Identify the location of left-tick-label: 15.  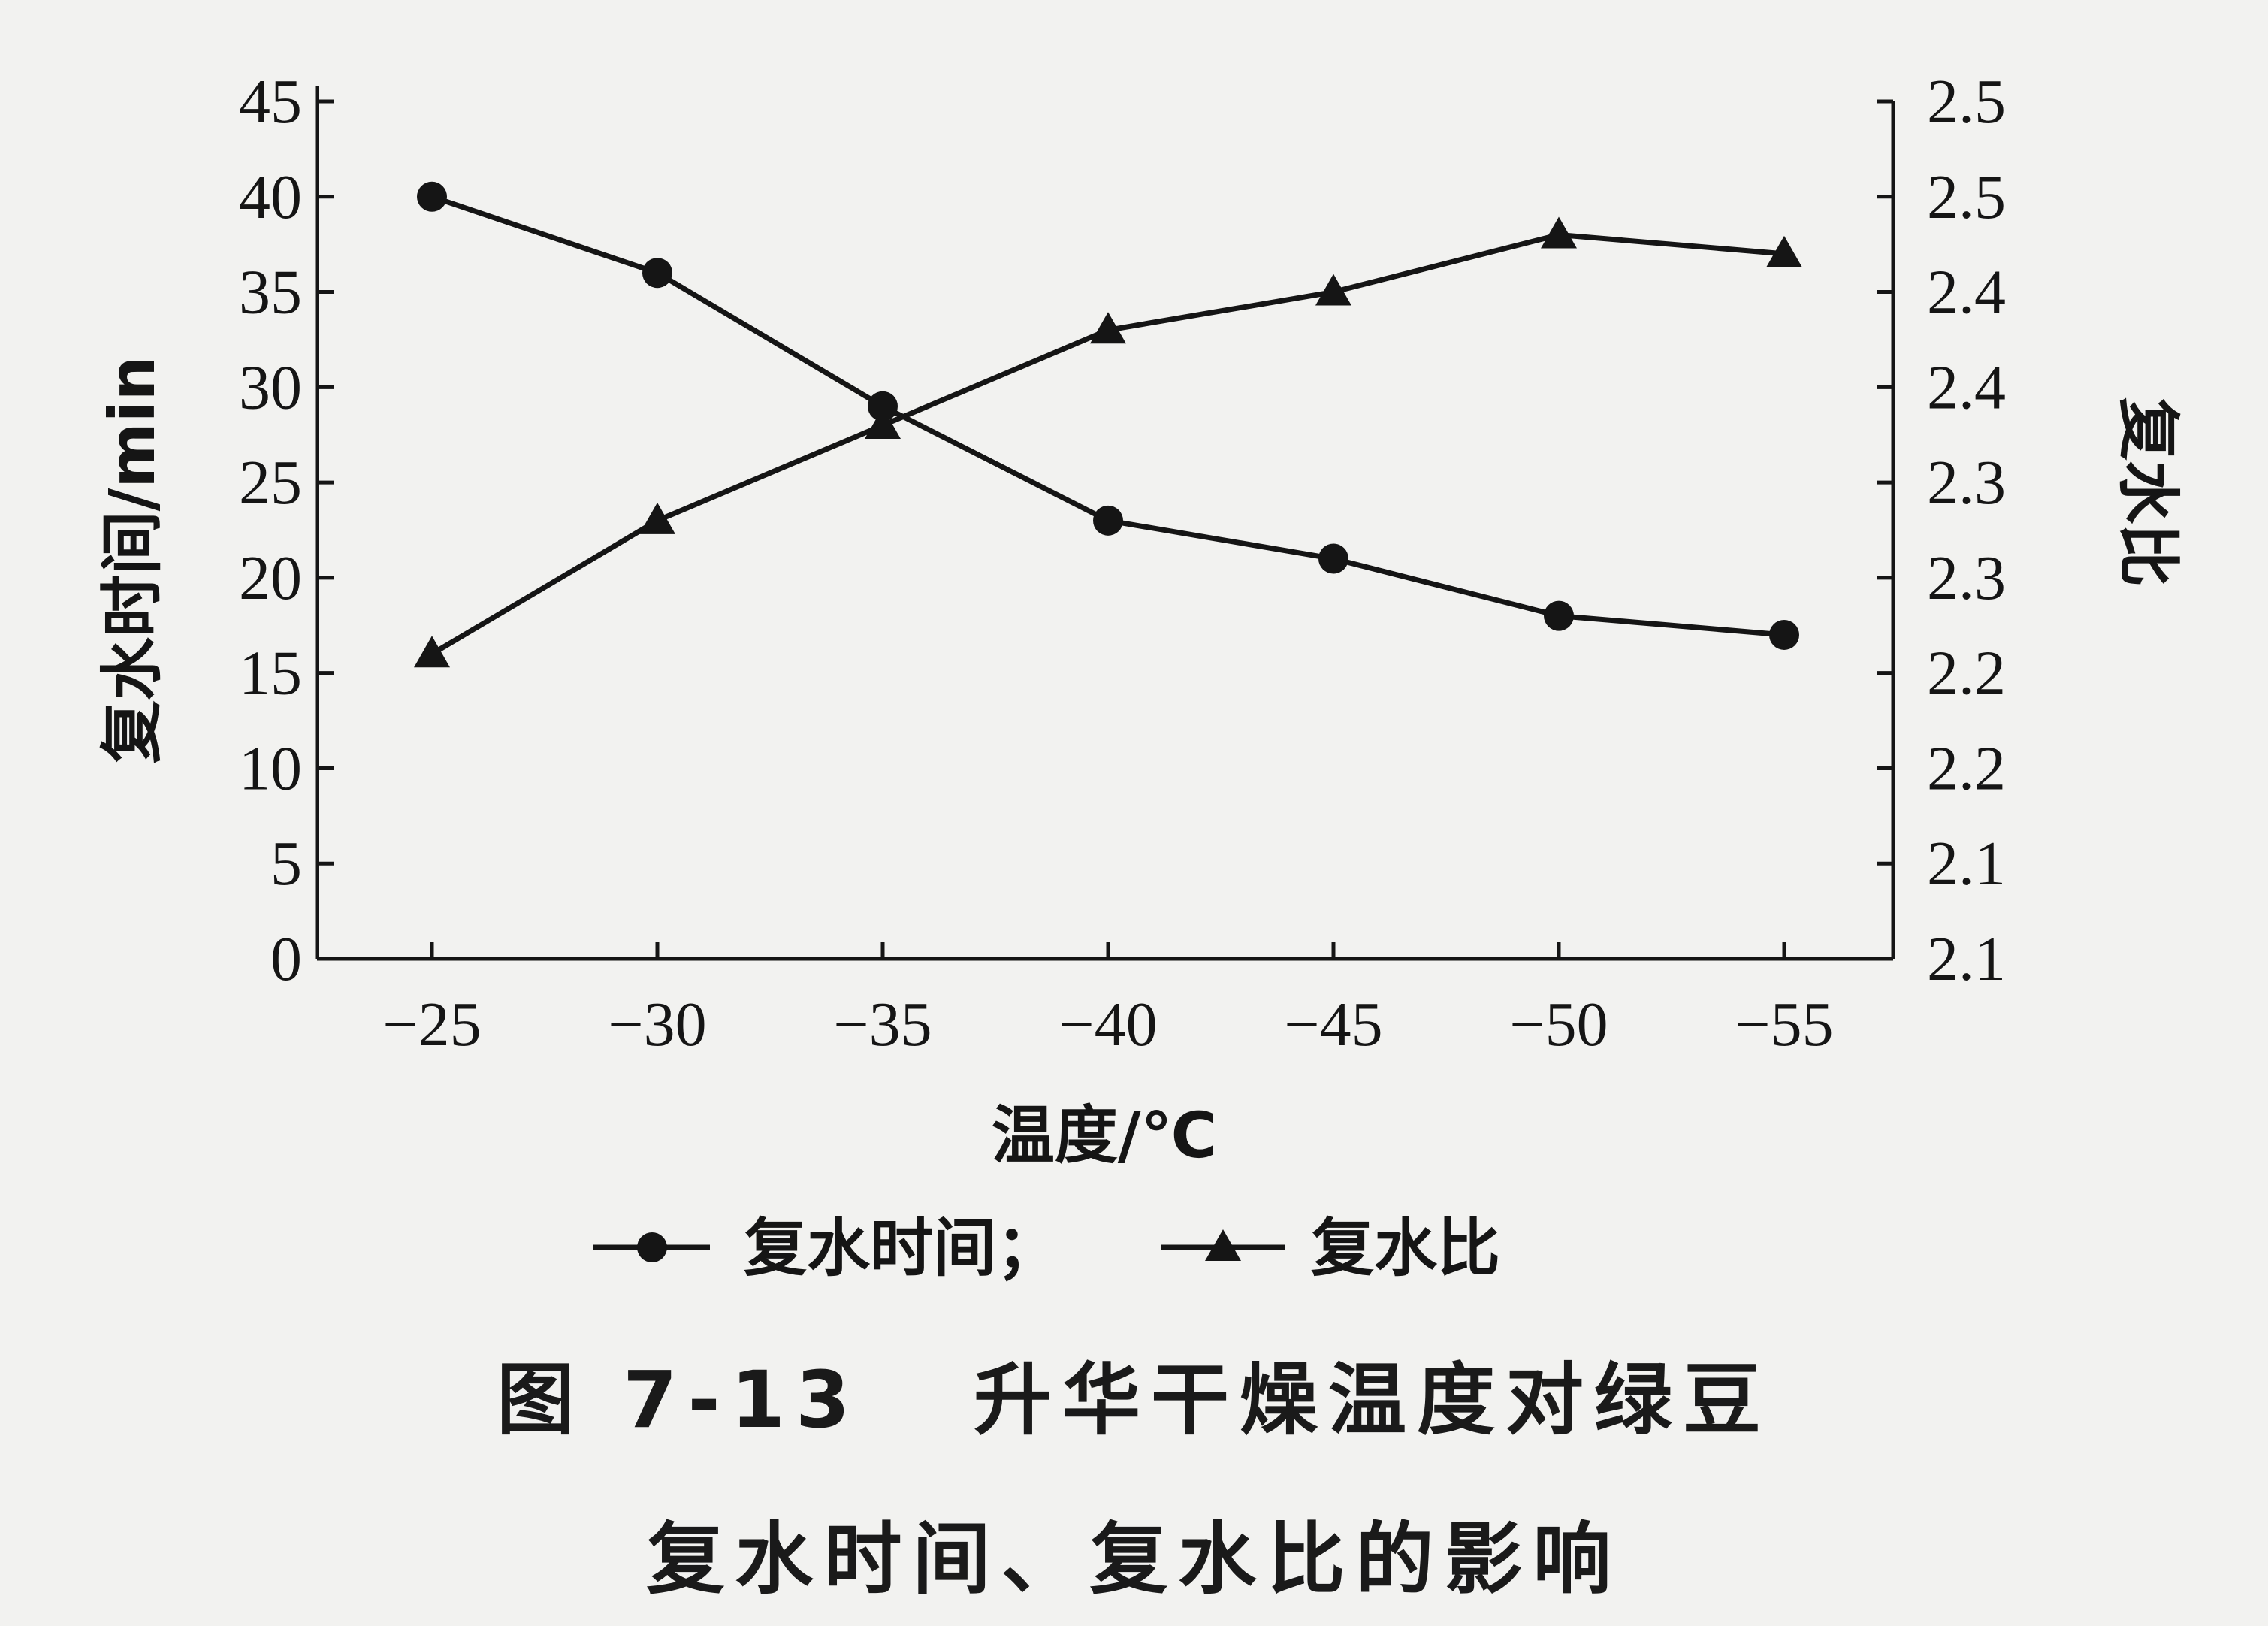
(271, 674).